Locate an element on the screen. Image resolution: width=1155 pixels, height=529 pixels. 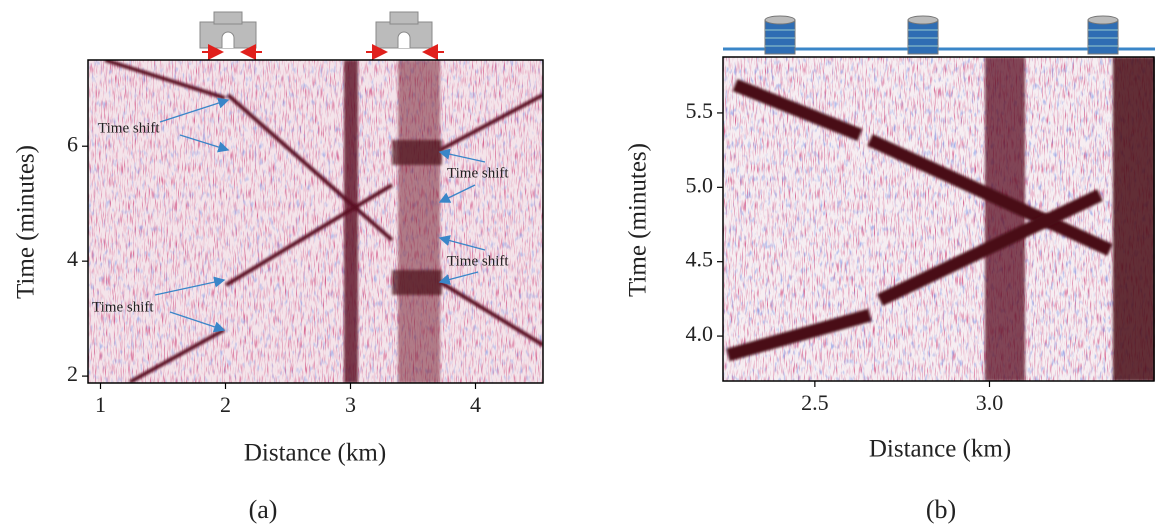
drum-icons is located at coordinates (939, 35).